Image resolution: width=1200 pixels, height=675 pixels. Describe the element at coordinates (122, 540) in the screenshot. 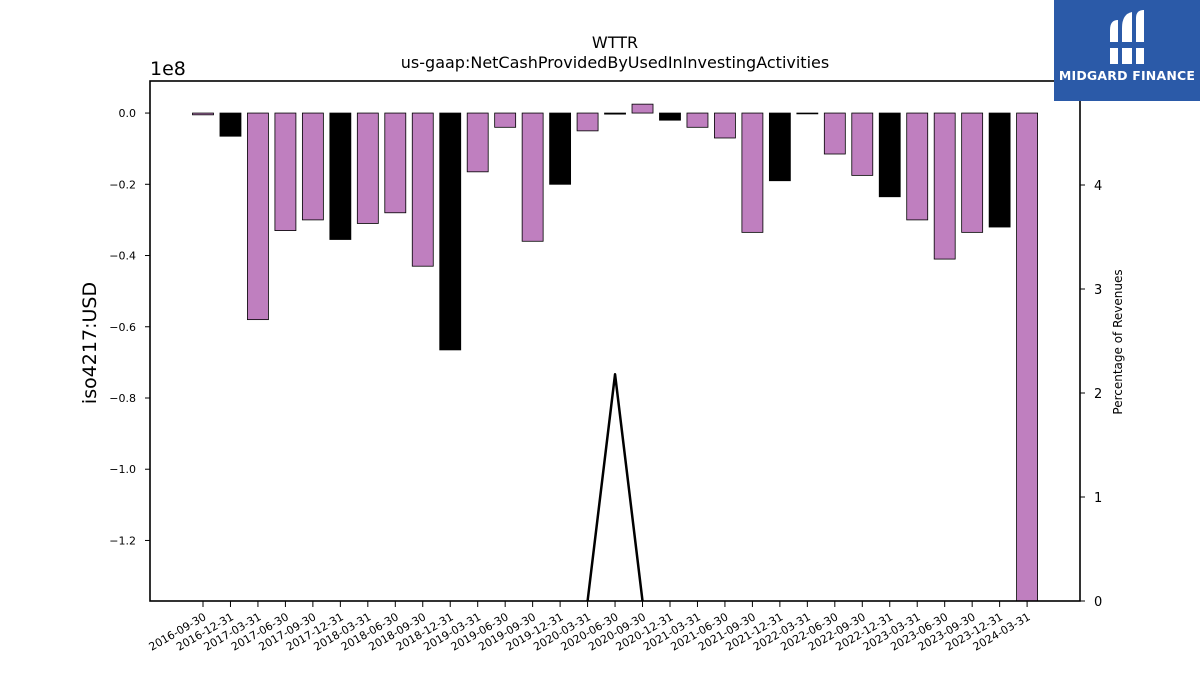

I see `y-tick-label: −1.2` at that location.